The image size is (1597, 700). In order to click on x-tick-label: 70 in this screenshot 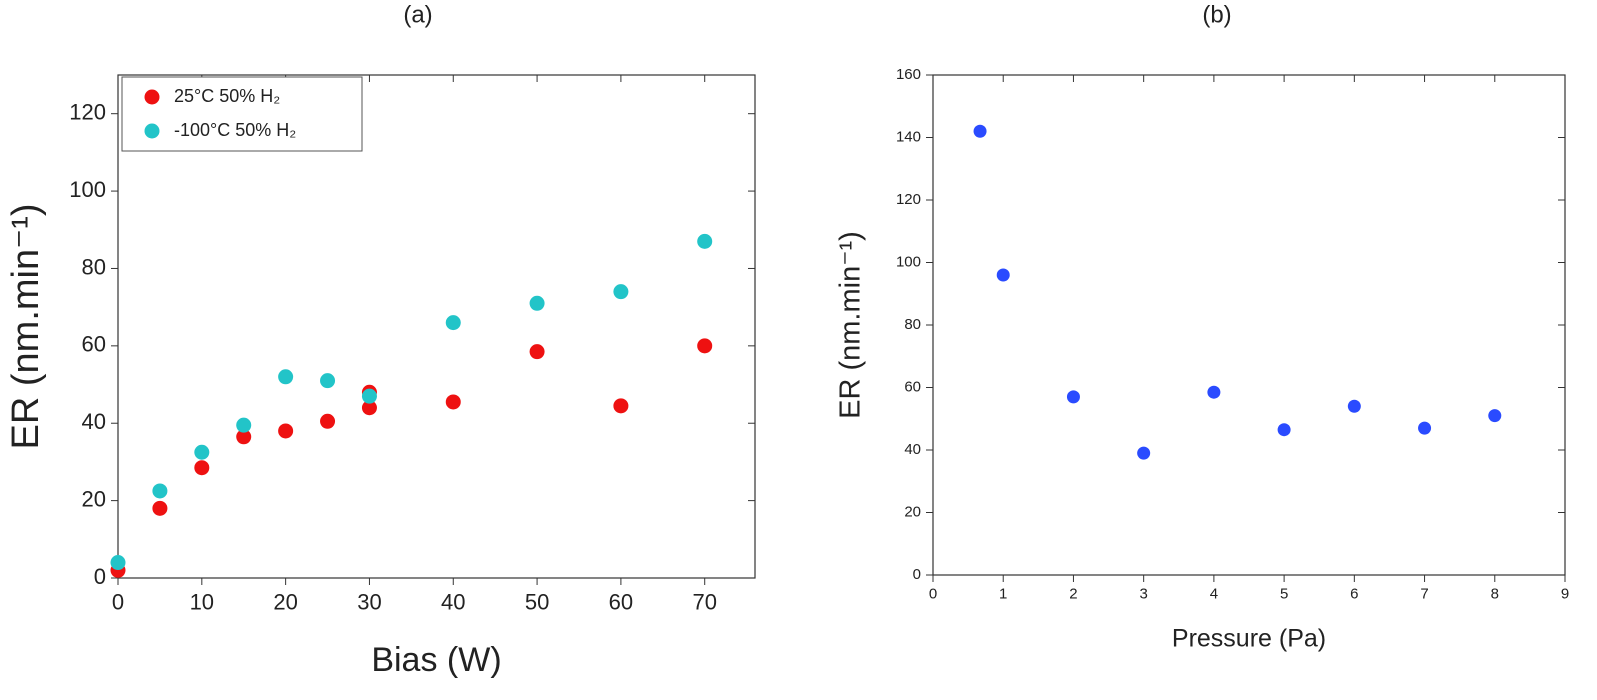, I will do `click(704, 602)`.